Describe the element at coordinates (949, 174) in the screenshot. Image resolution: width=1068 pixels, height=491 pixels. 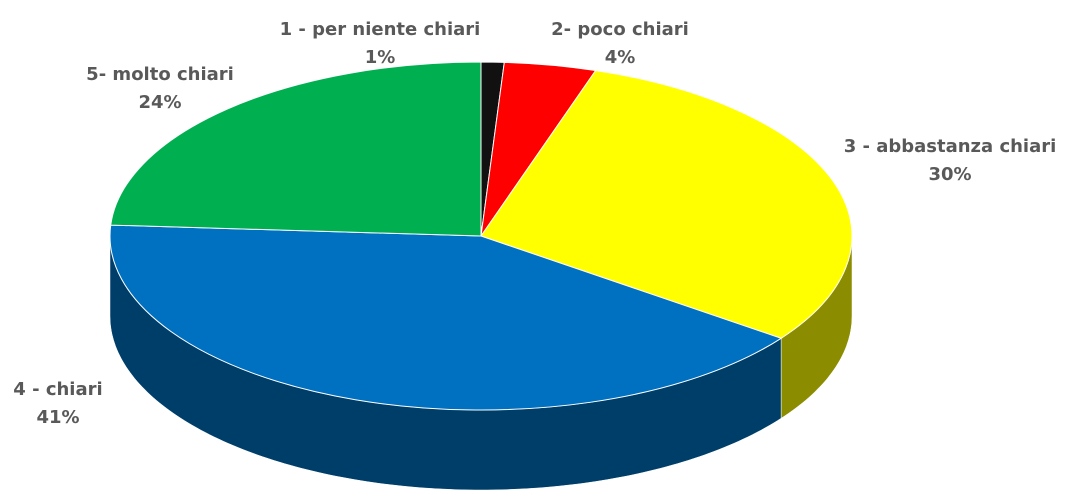
I see `slice-value-label: 30%` at that location.